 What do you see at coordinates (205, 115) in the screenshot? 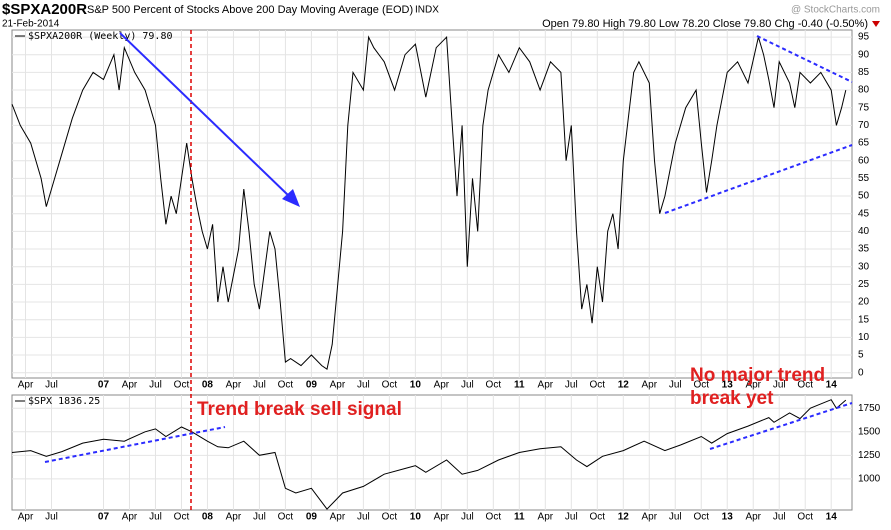
I see `arrow` at bounding box center [205, 115].